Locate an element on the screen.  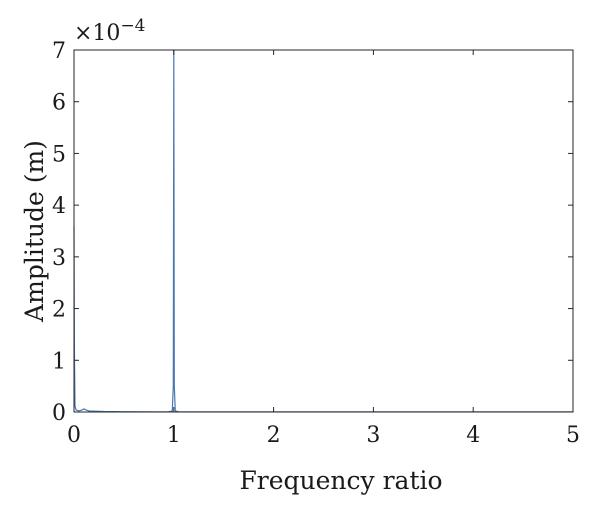
y-tick-label: 7 is located at coordinates (59, 51).